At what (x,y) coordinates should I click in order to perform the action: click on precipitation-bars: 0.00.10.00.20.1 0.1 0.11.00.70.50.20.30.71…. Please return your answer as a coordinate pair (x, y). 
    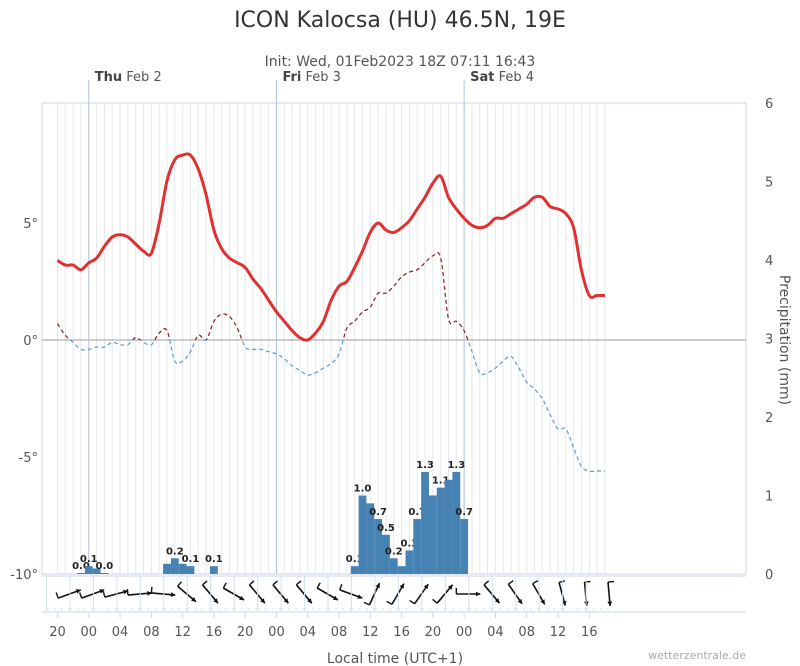
    Looking at the image, I should click on (272, 517).